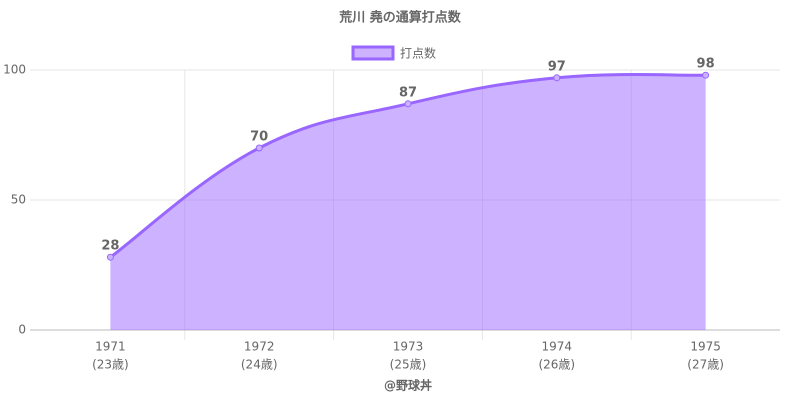 The width and height of the screenshot is (800, 400). What do you see at coordinates (706, 64) in the screenshot?
I see `data-label: 98` at bounding box center [706, 64].